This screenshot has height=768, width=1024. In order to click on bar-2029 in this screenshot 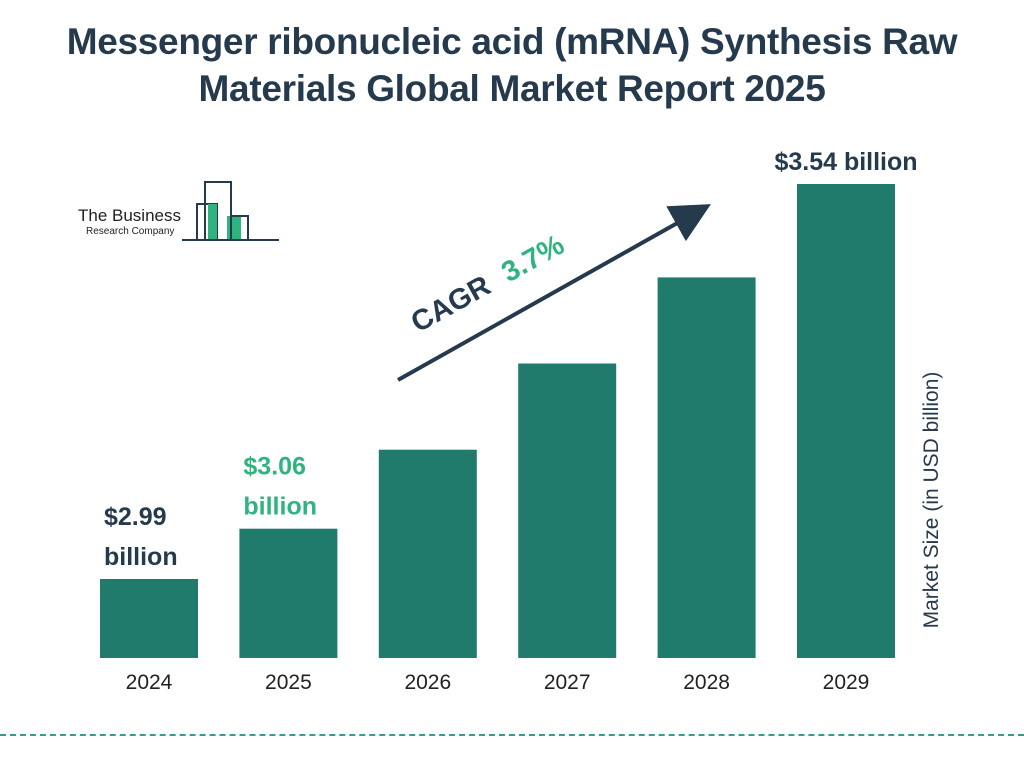, I will do `click(846, 421)`.